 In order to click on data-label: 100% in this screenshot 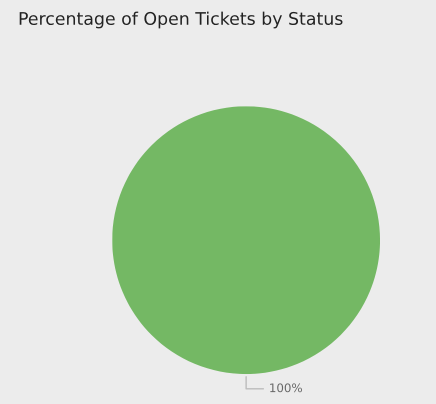, I will do `click(286, 387)`.